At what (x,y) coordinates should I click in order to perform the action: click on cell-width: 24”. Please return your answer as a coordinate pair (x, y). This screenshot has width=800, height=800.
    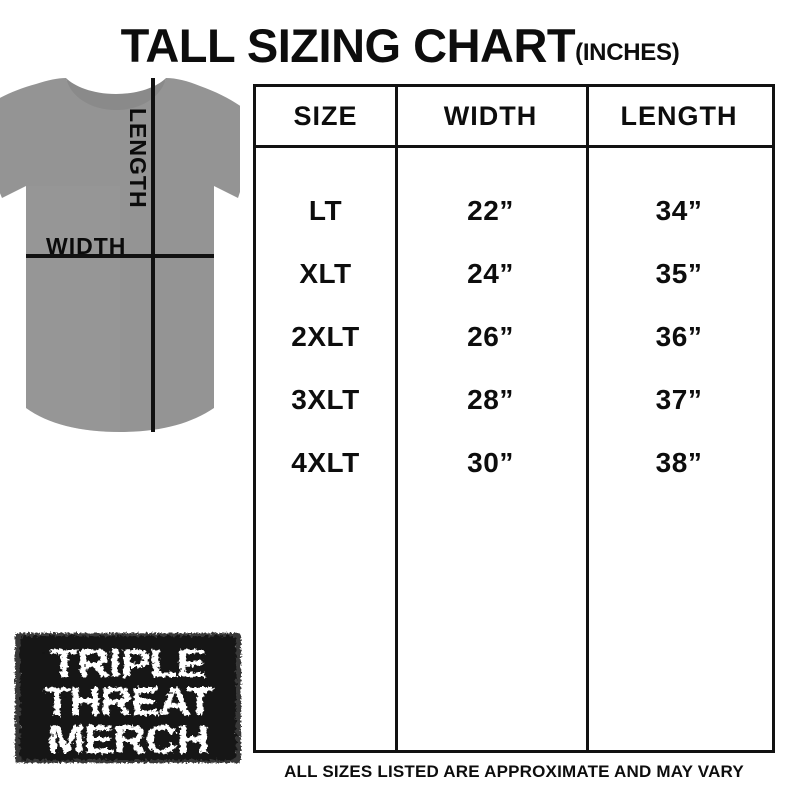
    Looking at the image, I should click on (490, 273).